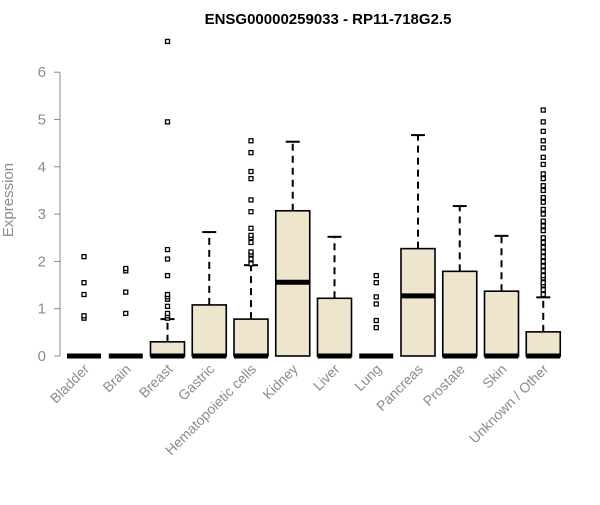 This screenshot has width=600, height=505. I want to click on x-tick-label: Kidney, so click(280, 382).